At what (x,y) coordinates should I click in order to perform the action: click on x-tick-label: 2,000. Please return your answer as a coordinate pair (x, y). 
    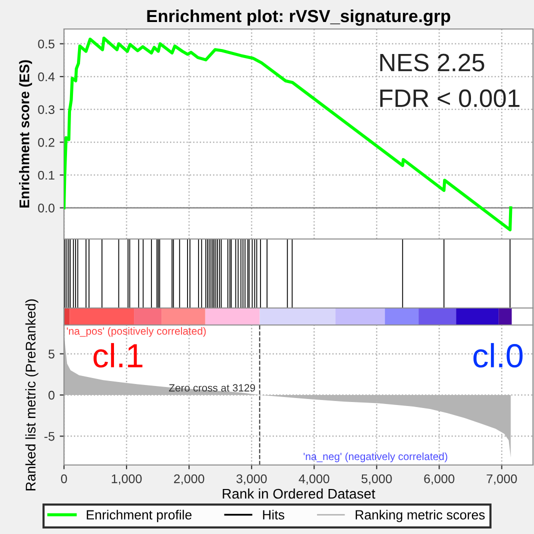
    Looking at the image, I should click on (189, 479).